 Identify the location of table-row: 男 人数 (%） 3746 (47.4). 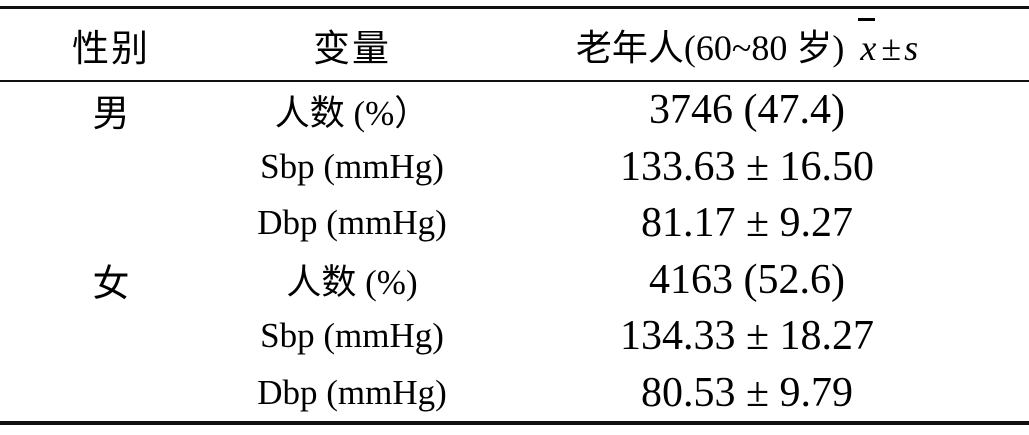
(514, 110).